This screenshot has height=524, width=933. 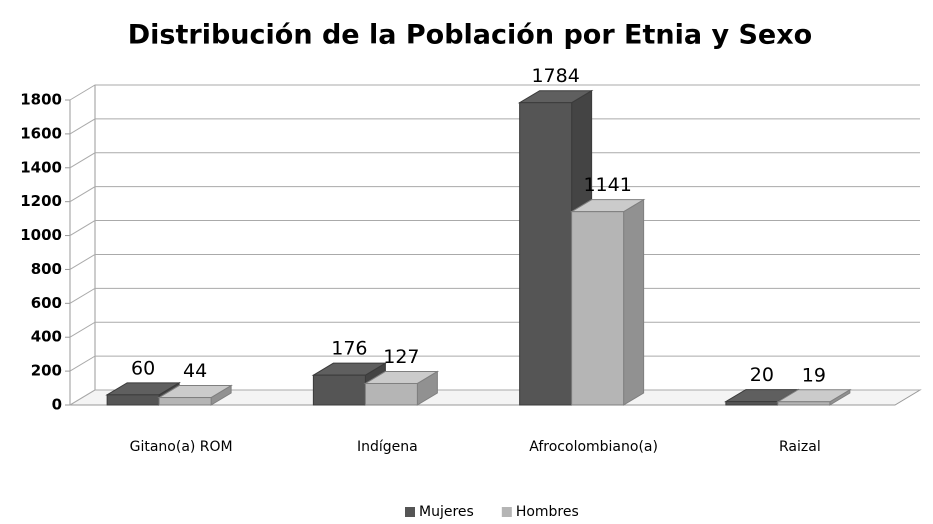 I want to click on x-tick-label: Gitano(a) ROM, so click(x=181, y=447).